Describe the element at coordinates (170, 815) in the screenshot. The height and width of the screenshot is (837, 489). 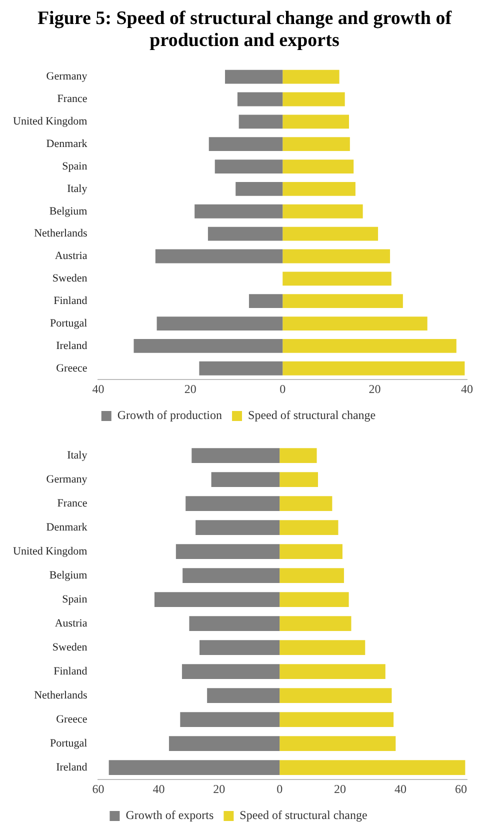
I see `legend-label: Growth of exports` at that location.